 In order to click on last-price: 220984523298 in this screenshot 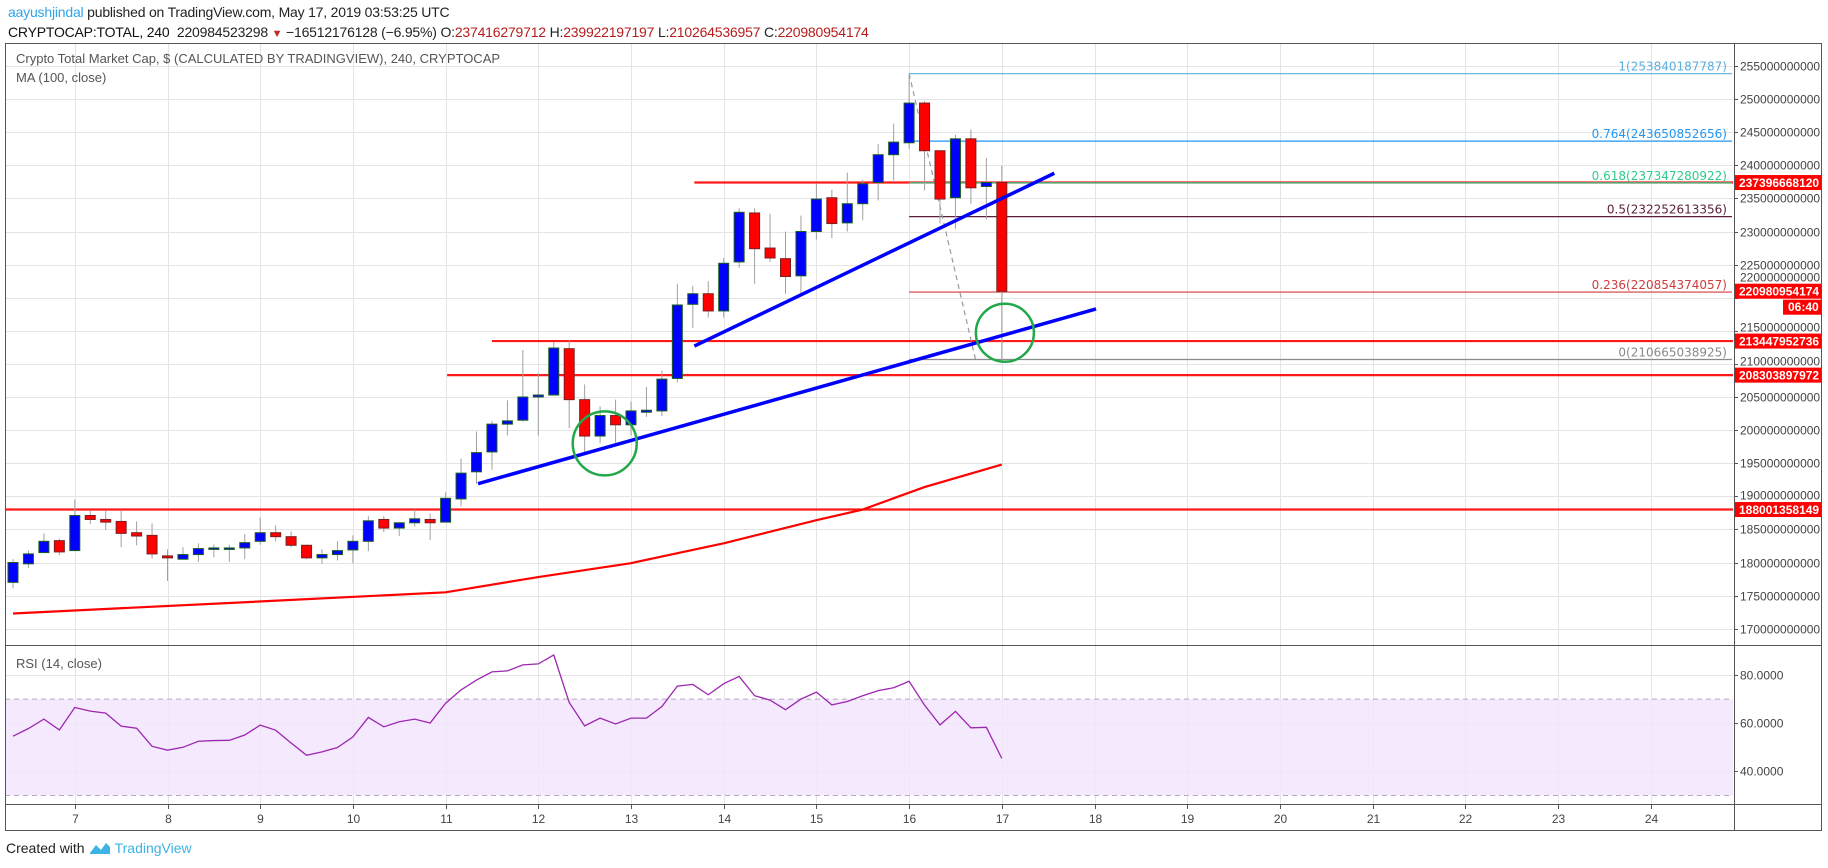, I will do `click(222, 32)`.